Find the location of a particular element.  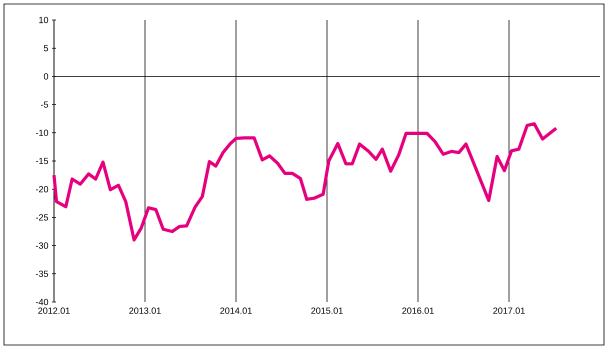

x-tick-label: 2017.01 is located at coordinates (509, 311).